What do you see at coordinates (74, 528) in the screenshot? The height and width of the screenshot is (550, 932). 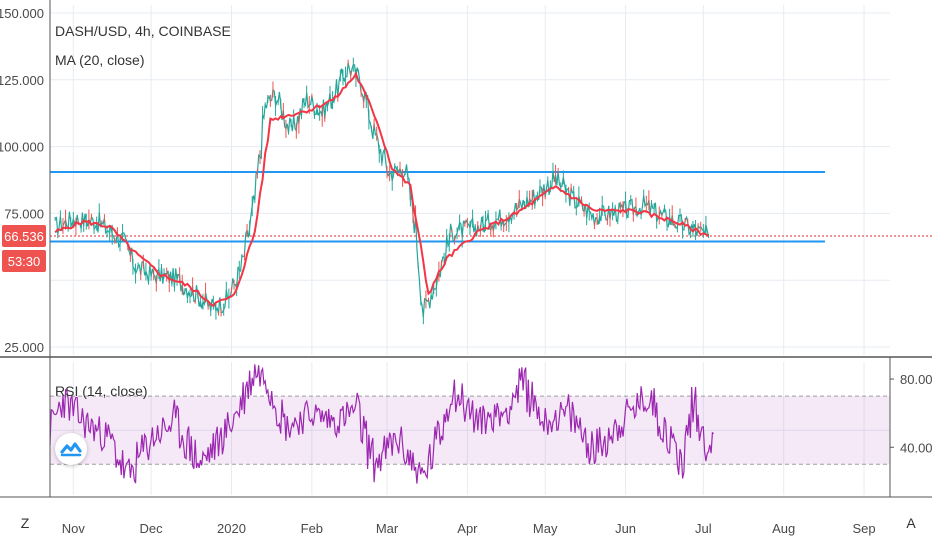 I see `x-tick-label: Nov` at bounding box center [74, 528].